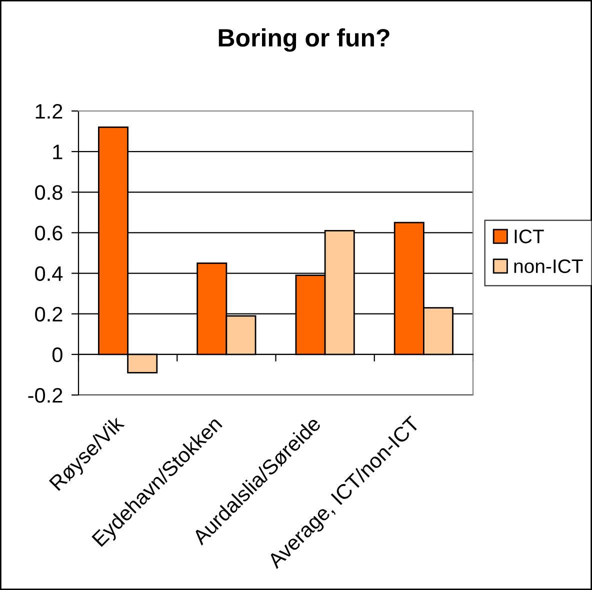 This screenshot has width=592, height=590. Describe the element at coordinates (548, 266) in the screenshot. I see `legend-label: non-ICT` at that location.